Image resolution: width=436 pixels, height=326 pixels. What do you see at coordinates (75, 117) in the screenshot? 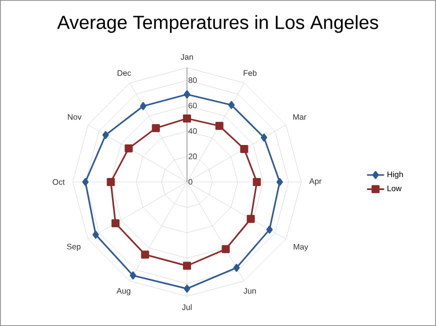
I see `spoke-label: Nov` at bounding box center [75, 117].